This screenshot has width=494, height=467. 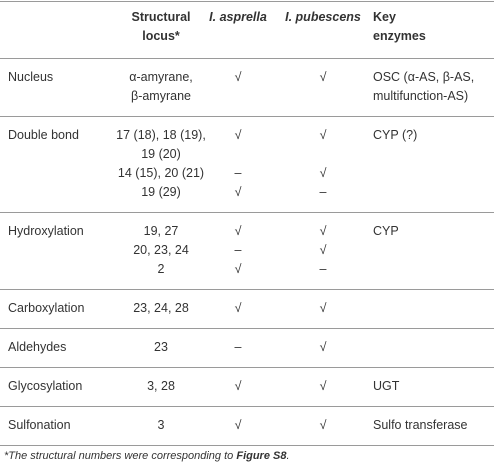 I want to click on row-label: Nucleus, so click(x=31, y=77).